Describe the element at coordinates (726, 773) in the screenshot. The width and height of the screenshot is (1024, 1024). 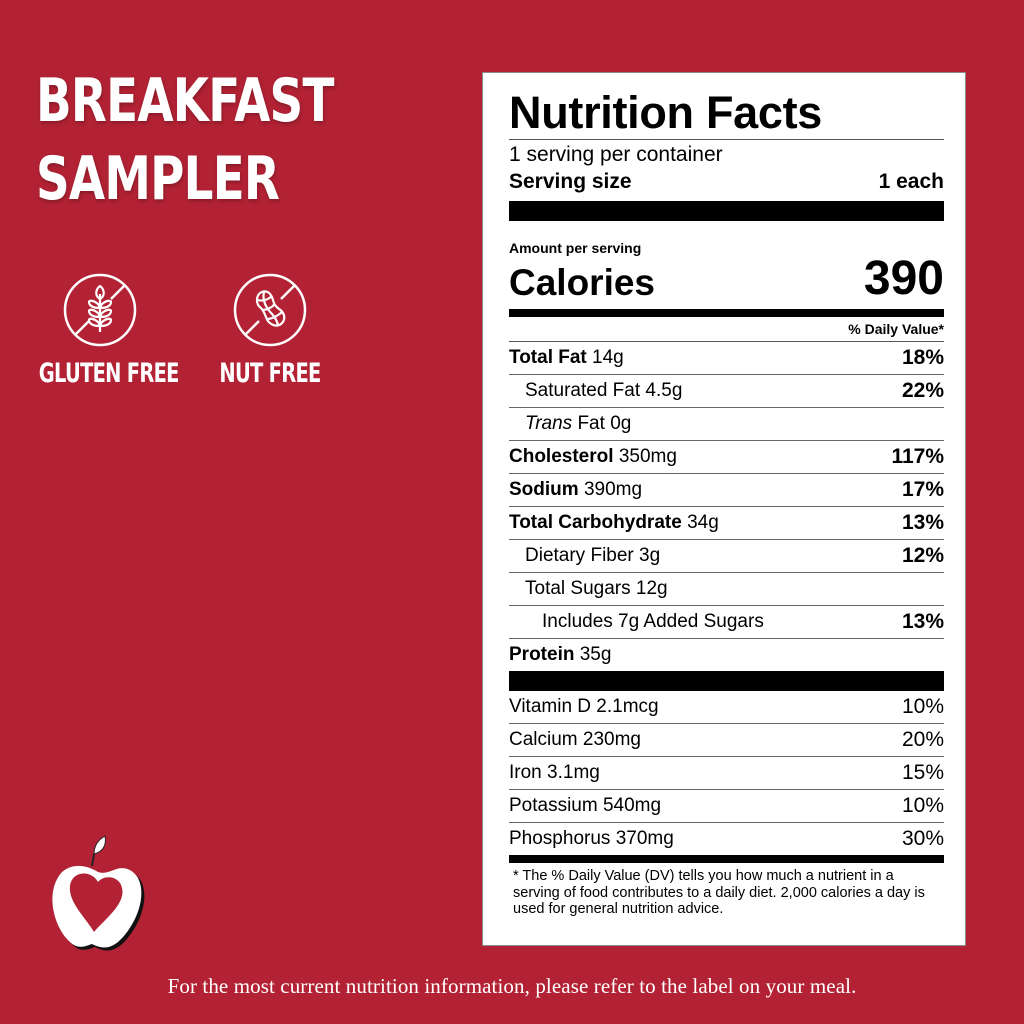
I see `vitamin-row-iron: Iron 3.1mg 15%` at that location.